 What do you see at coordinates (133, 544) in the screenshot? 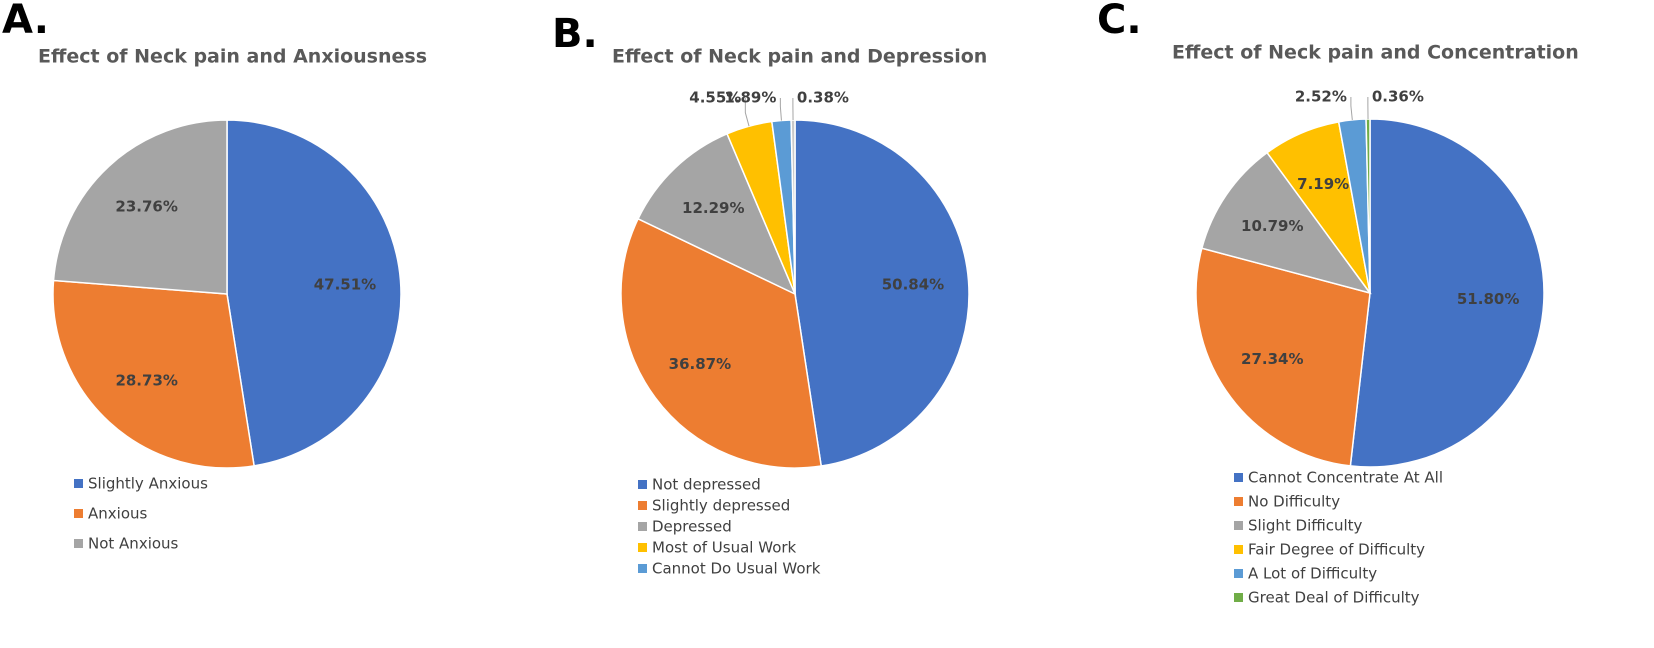
I see `legend-entry: Not Anxious` at bounding box center [133, 544].